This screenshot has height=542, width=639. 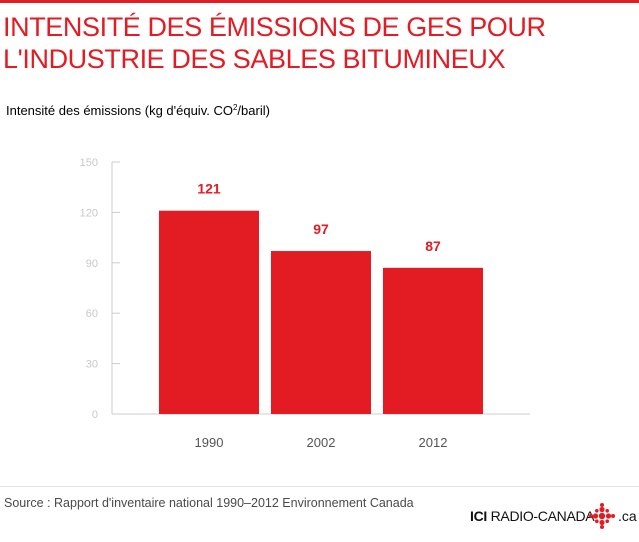 I want to click on y-tick-label: 90, so click(x=92, y=264).